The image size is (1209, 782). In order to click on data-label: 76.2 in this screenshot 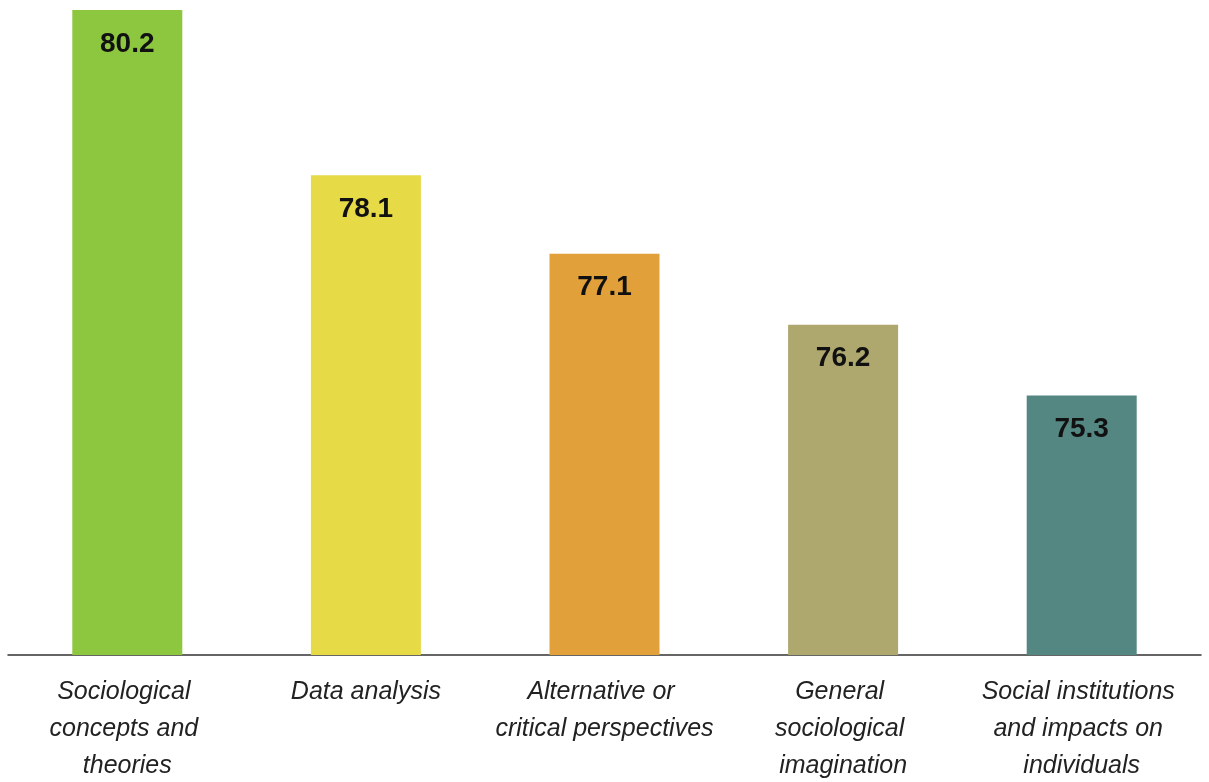, I will do `click(843, 357)`.